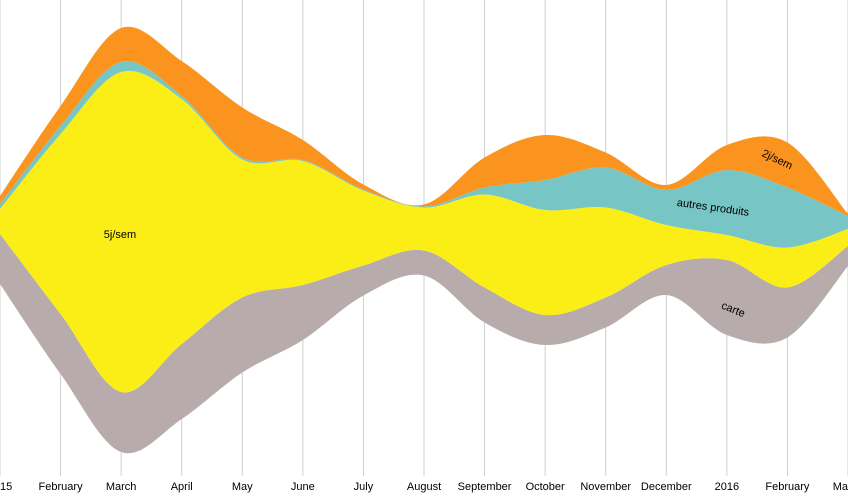 This screenshot has width=848, height=500. What do you see at coordinates (182, 487) in the screenshot?
I see `x-tick-label: April` at bounding box center [182, 487].